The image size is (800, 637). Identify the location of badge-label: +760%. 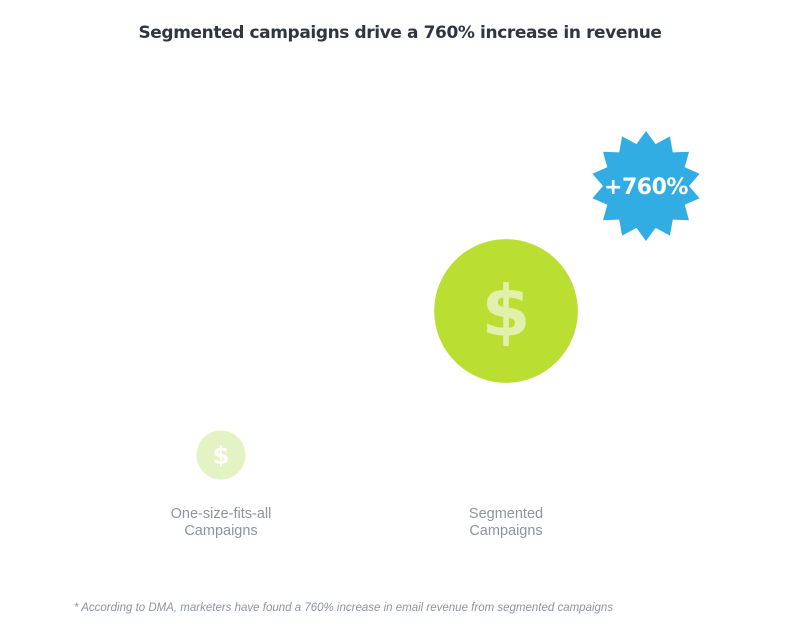
(646, 187).